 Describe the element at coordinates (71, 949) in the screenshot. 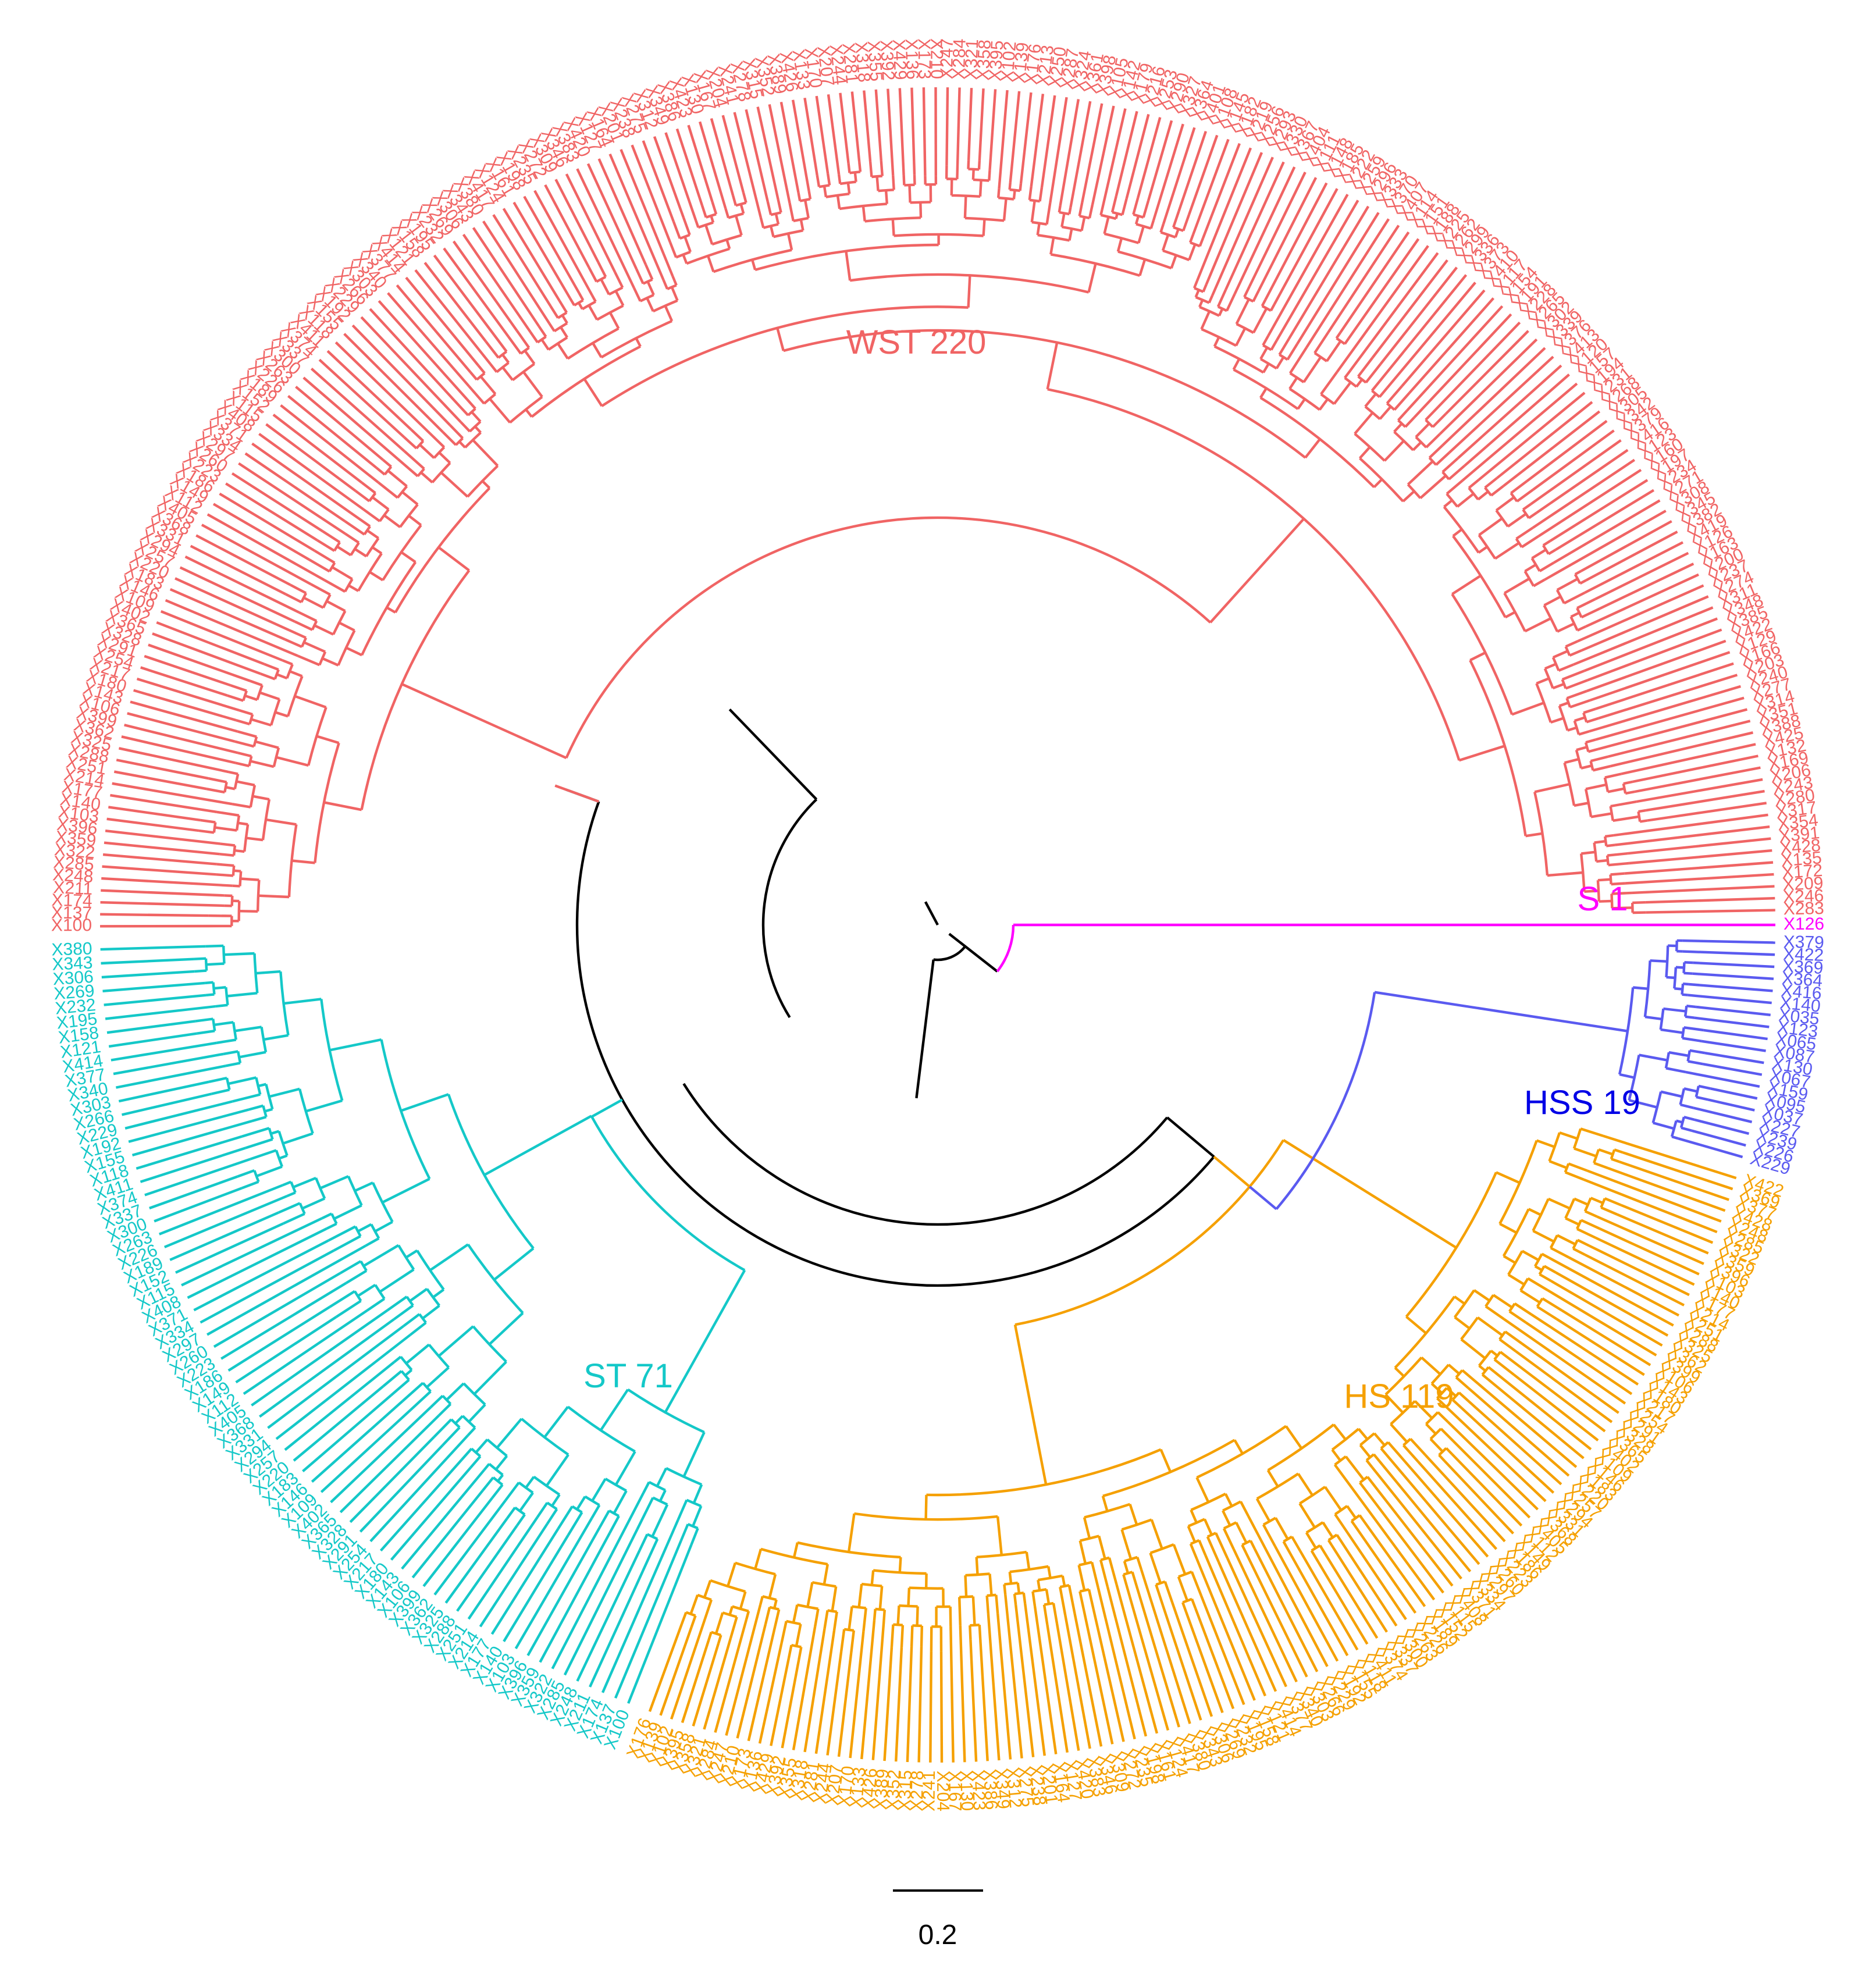

I see `tip-label: X380` at that location.